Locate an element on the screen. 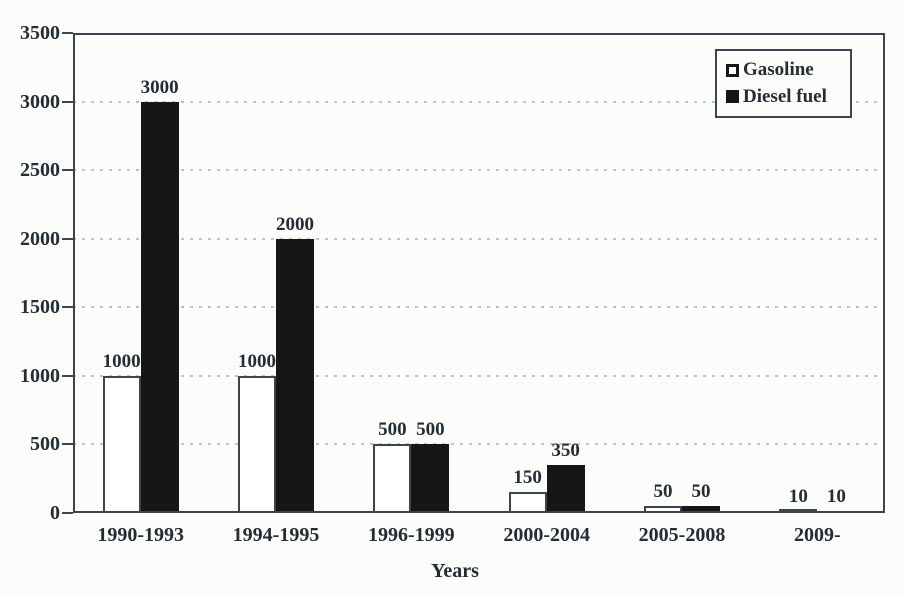 This screenshot has height=595, width=903. bar-gasoline-1990-1993 is located at coordinates (121, 444).